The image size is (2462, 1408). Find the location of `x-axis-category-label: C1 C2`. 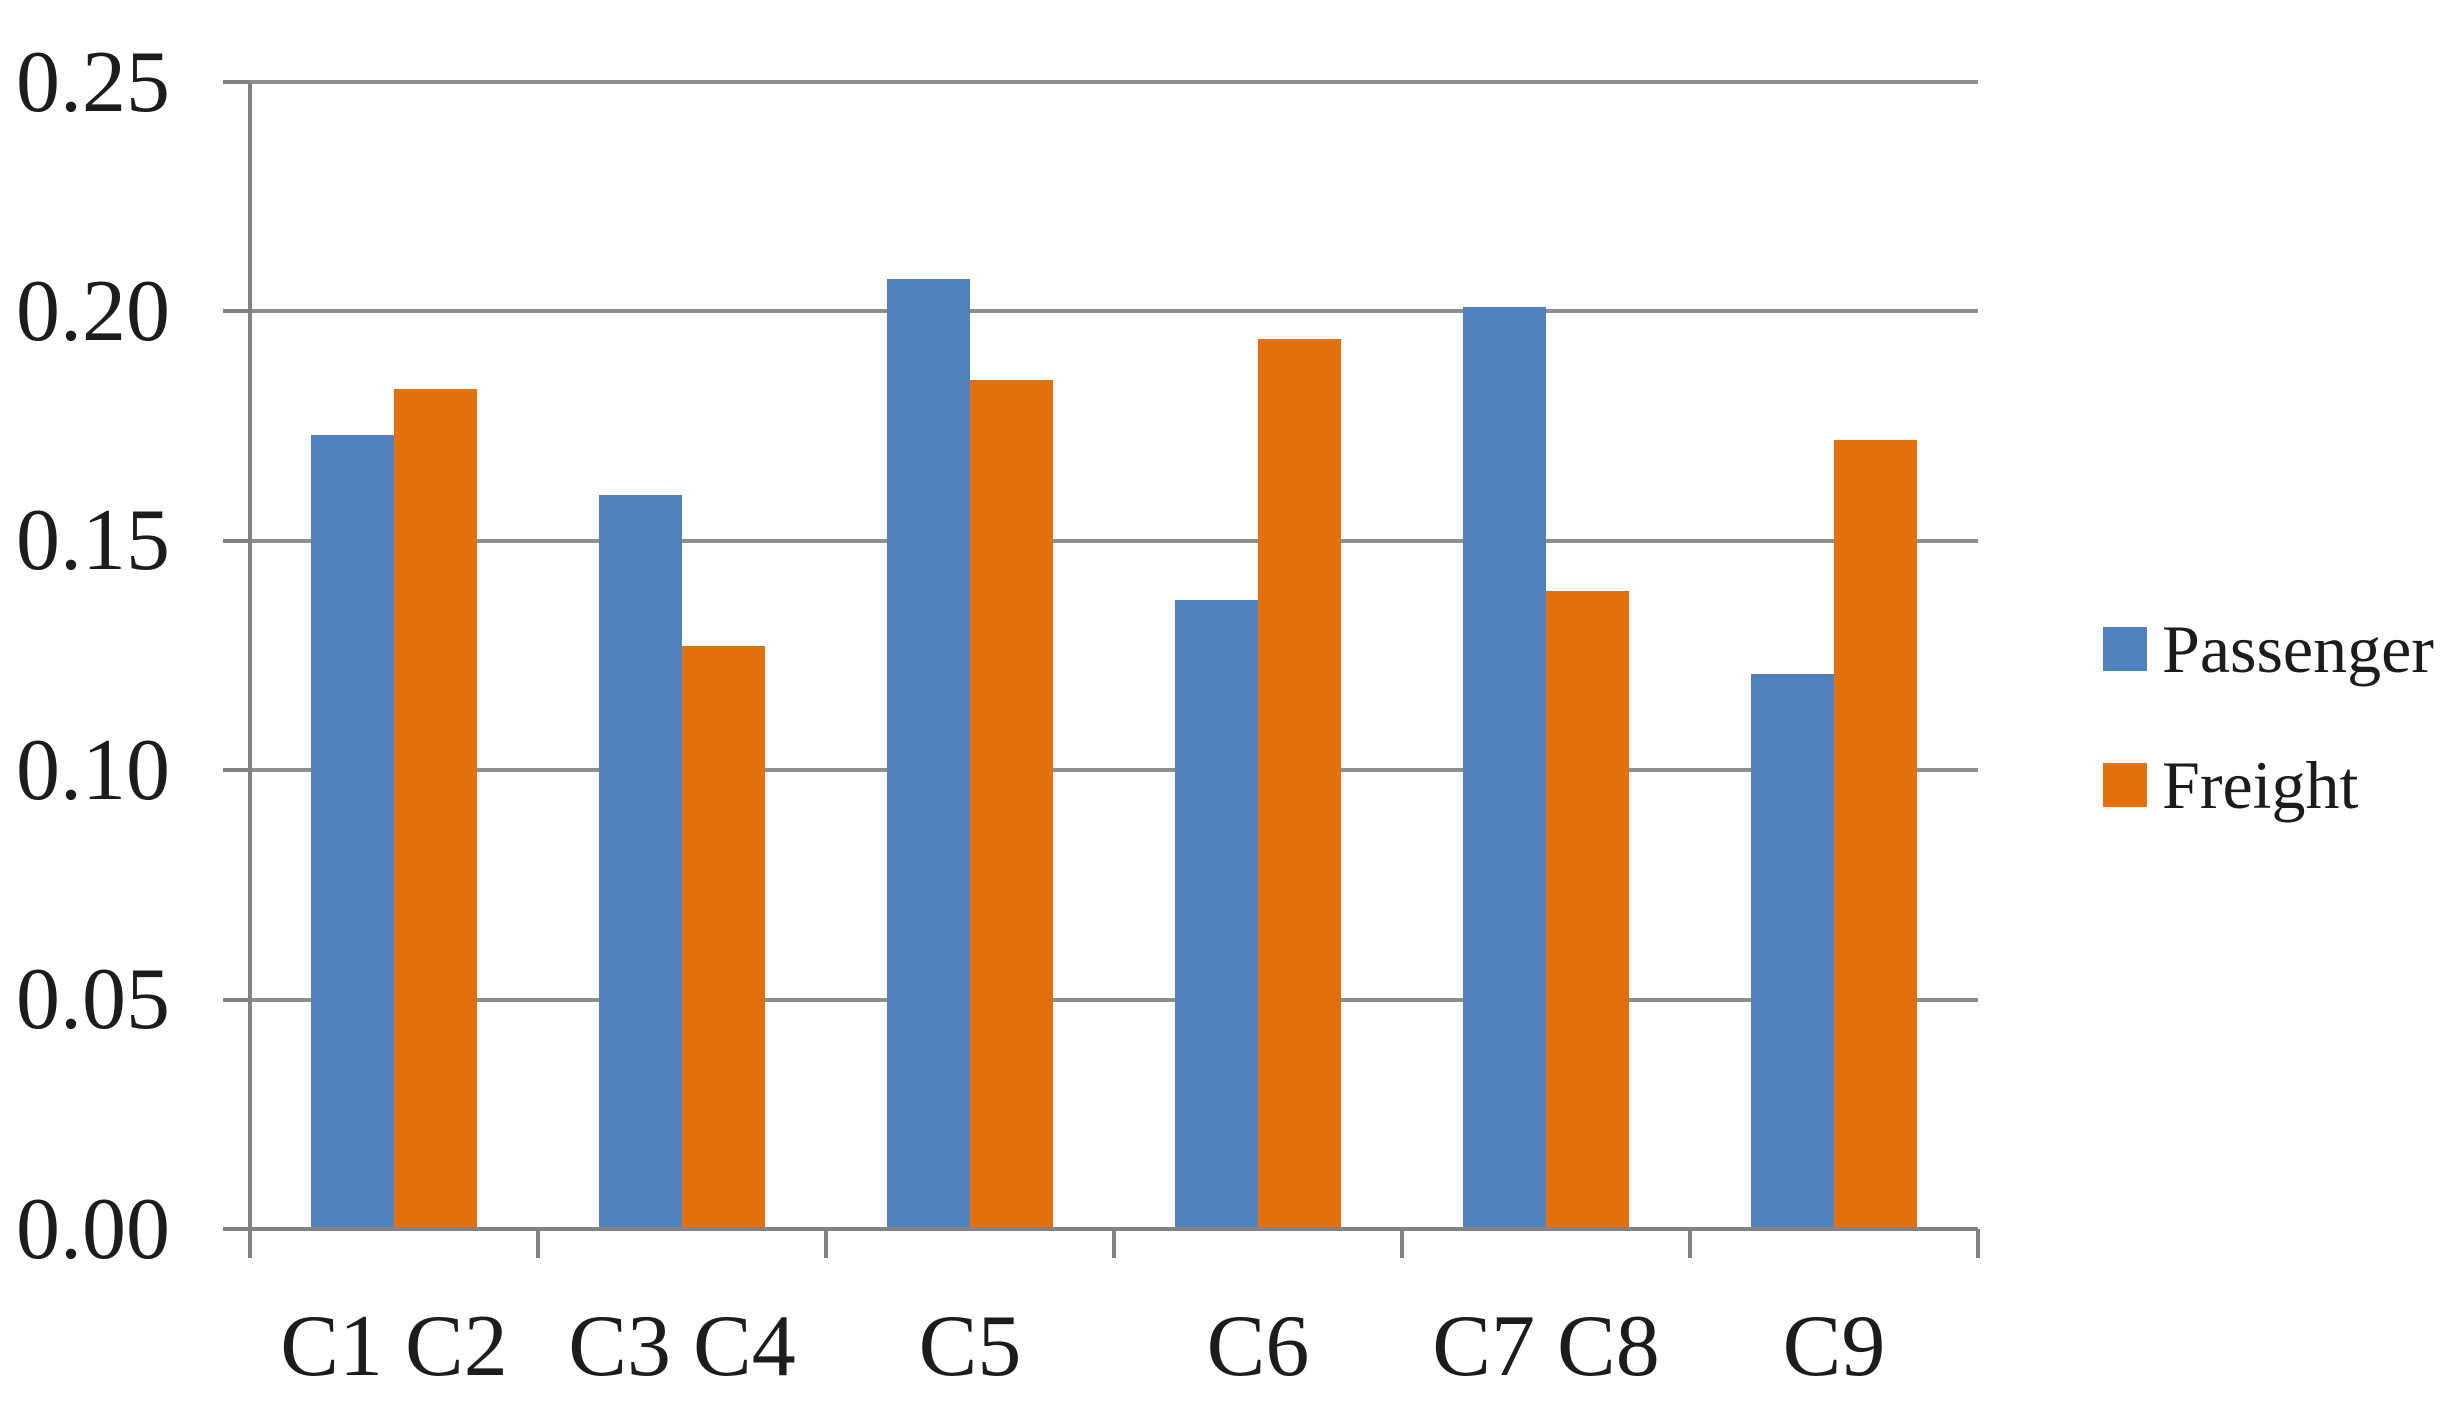

x-axis-category-label: C1 C2 is located at coordinates (394, 1346).